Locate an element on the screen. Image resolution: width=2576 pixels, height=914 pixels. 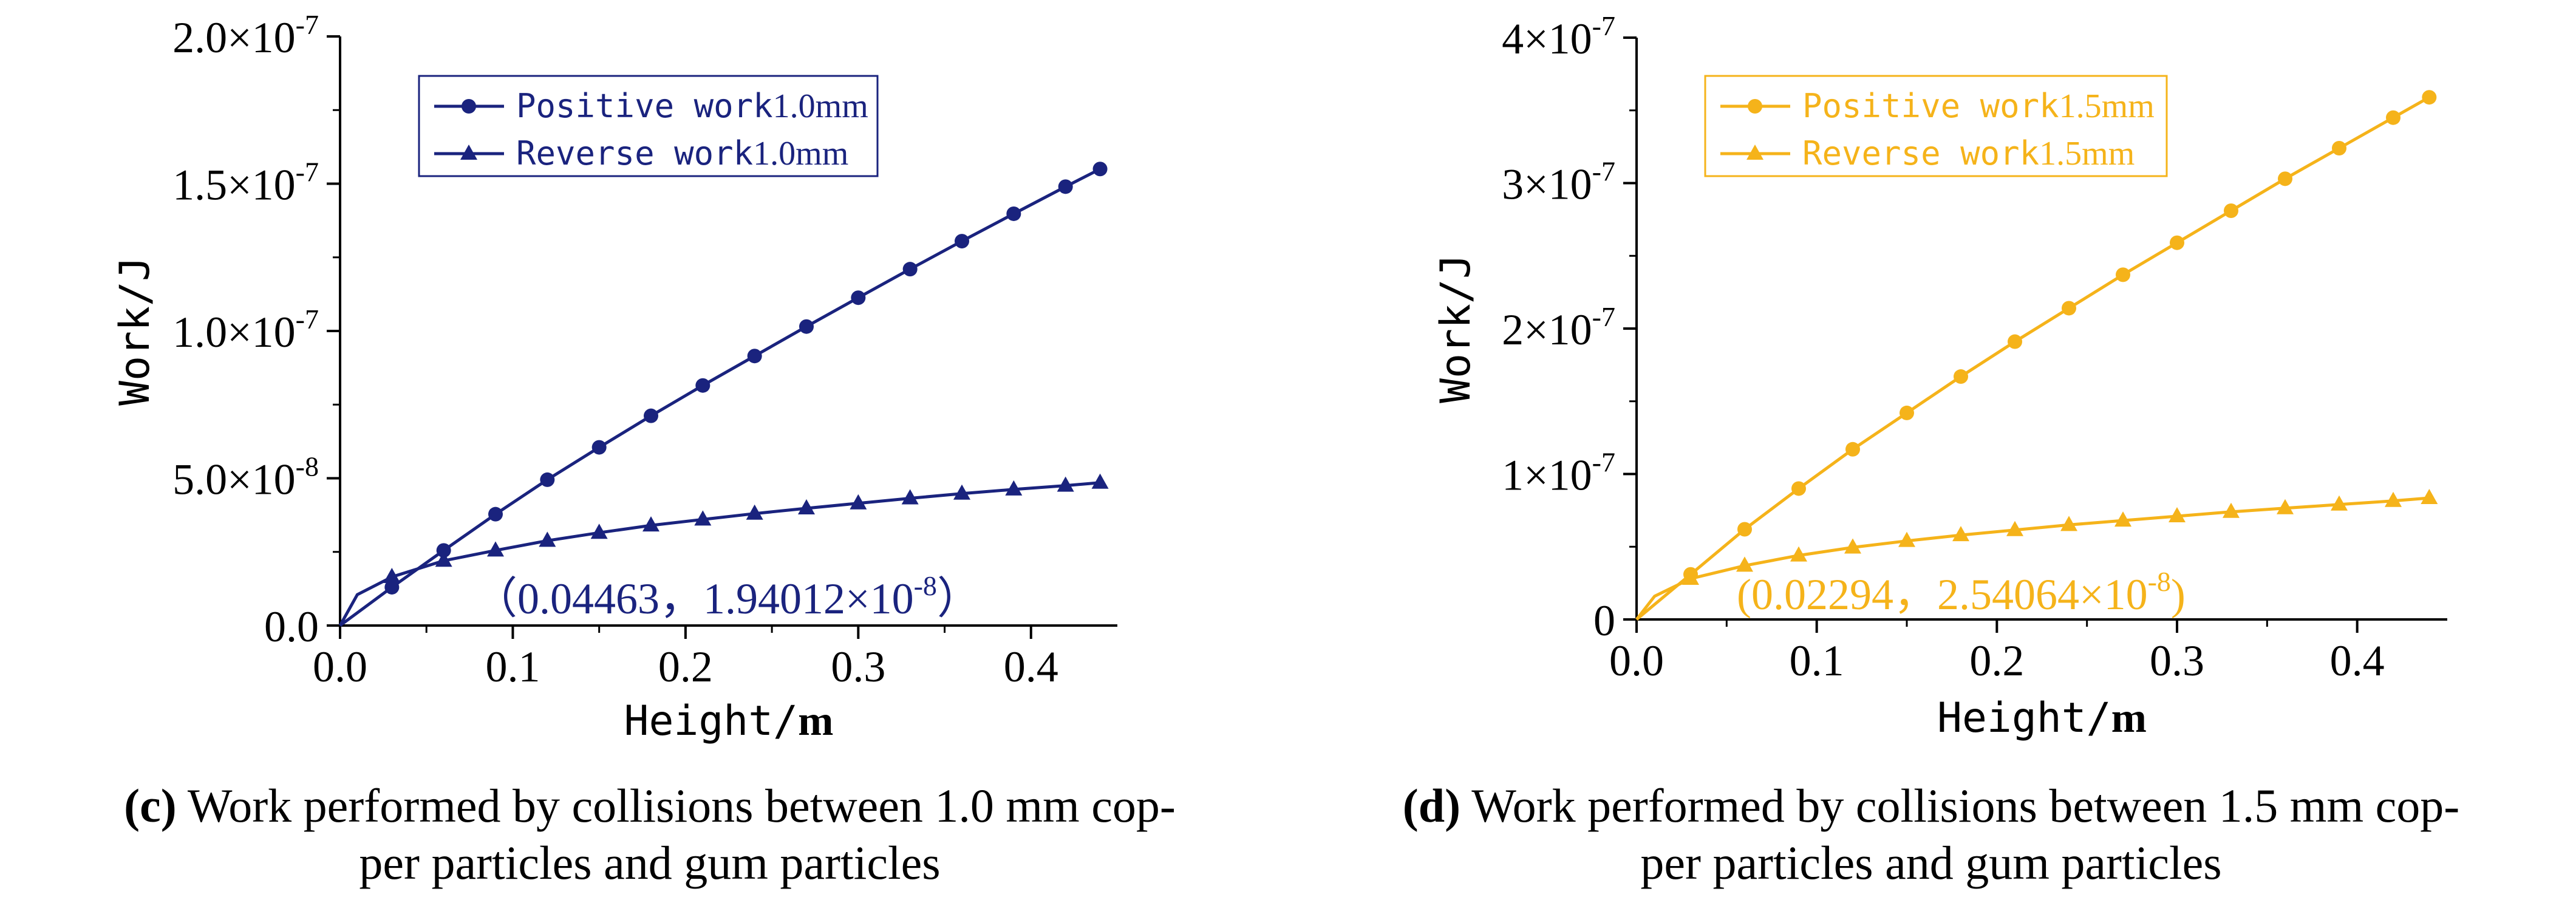
y-tick-label: 0 is located at coordinates (1604, 620).